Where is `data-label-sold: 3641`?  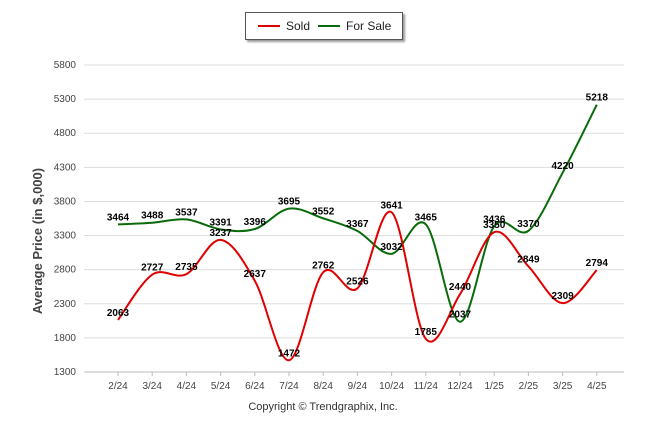 data-label-sold: 3641 is located at coordinates (391, 205).